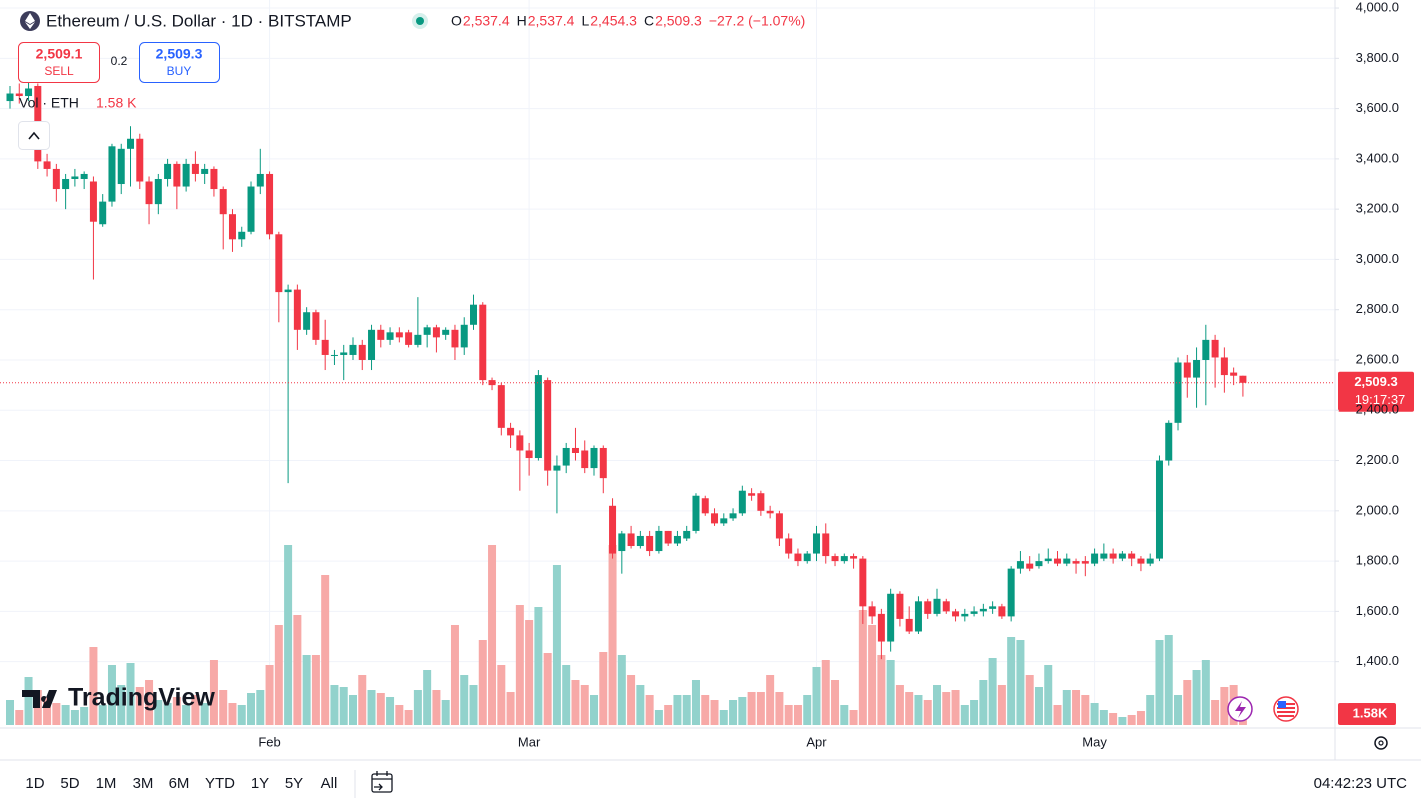 The height and width of the screenshot is (807, 1421). What do you see at coordinates (1361, 783) in the screenshot?
I see `clock: 04:42:23 UTC` at bounding box center [1361, 783].